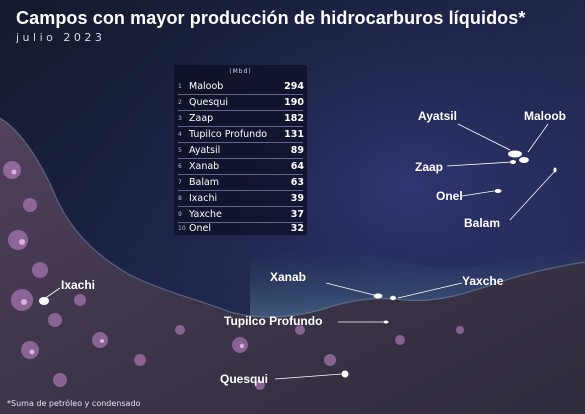  What do you see at coordinates (345, 374) in the screenshot?
I see `marker-quesqui` at bounding box center [345, 374].